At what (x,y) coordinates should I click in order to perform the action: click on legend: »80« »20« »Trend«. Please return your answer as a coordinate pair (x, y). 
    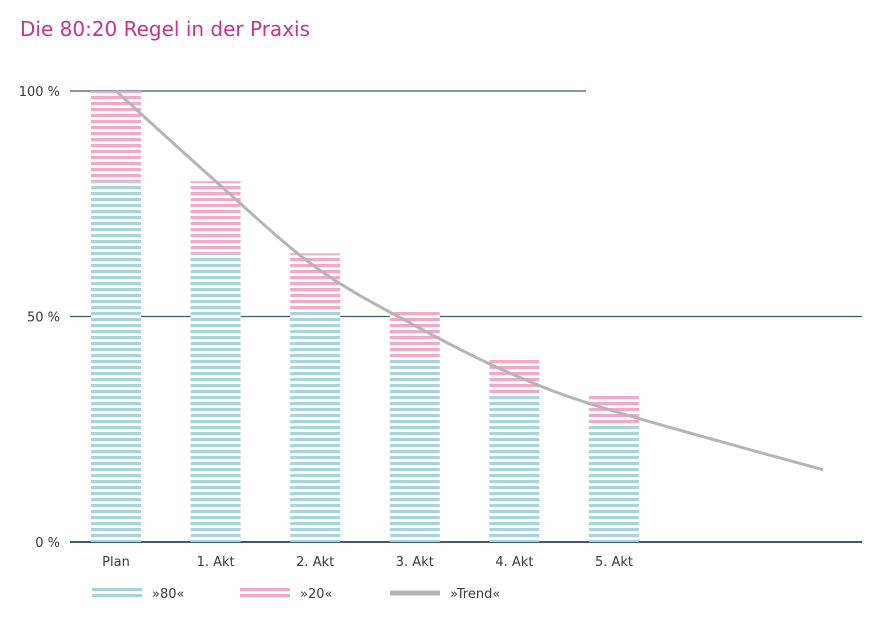
    Looking at the image, I should click on (296, 594).